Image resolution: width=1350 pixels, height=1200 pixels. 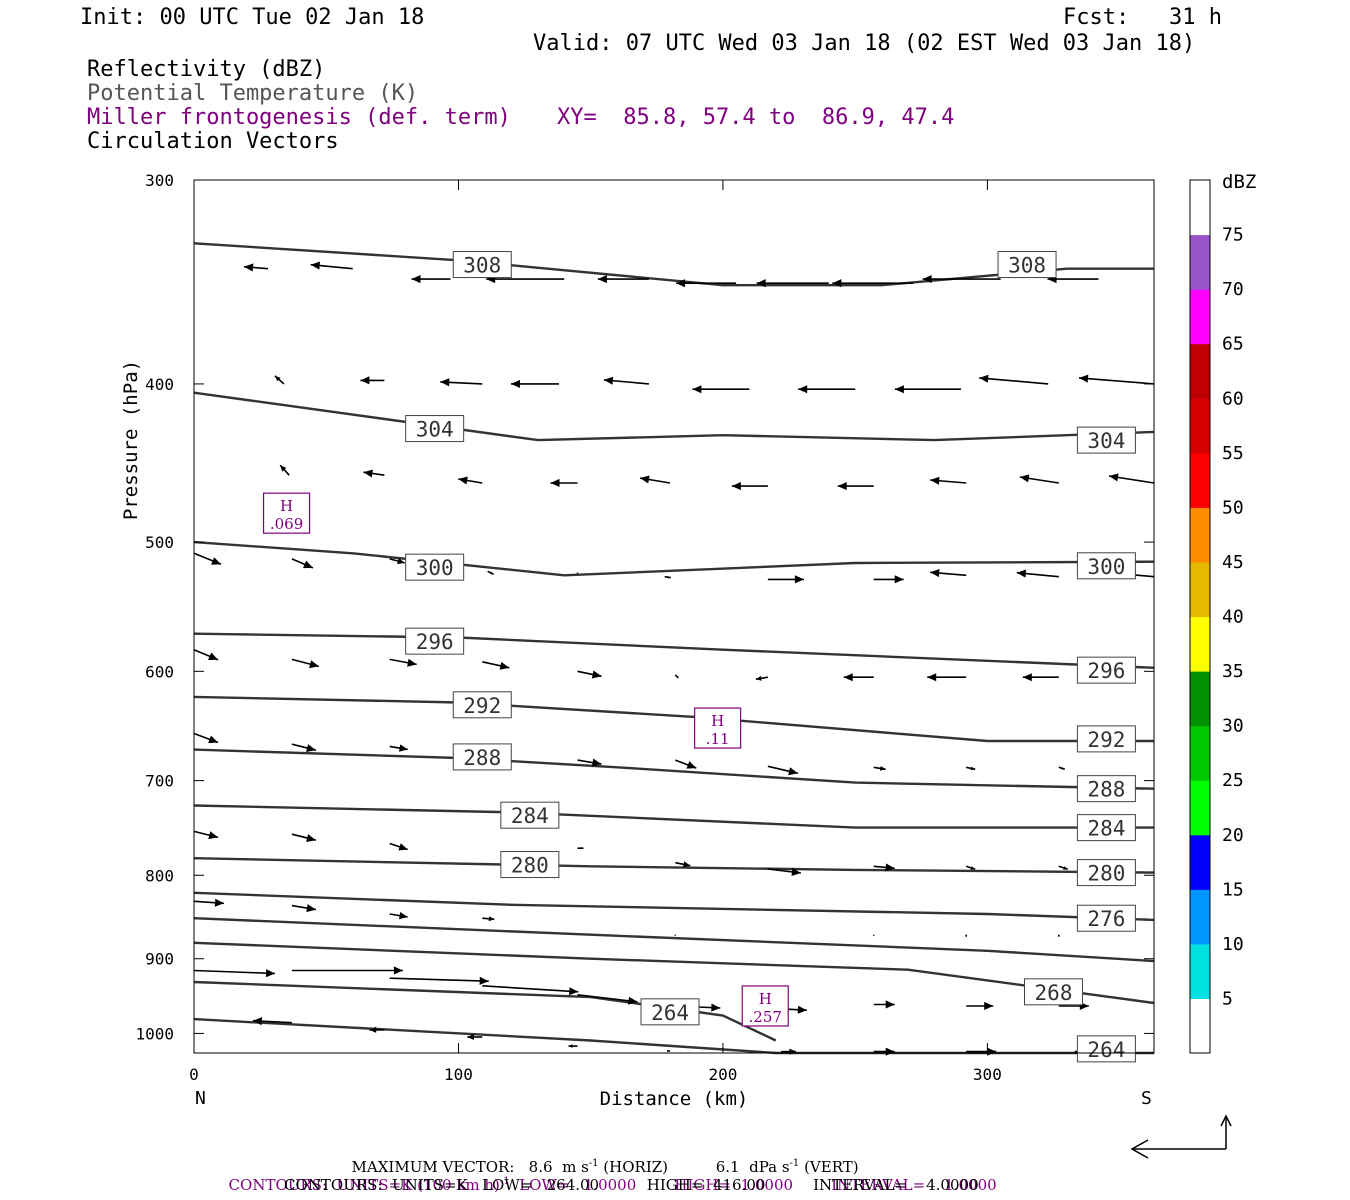 I want to click on field-theta: Potential Temperature (K), so click(x=253, y=93).